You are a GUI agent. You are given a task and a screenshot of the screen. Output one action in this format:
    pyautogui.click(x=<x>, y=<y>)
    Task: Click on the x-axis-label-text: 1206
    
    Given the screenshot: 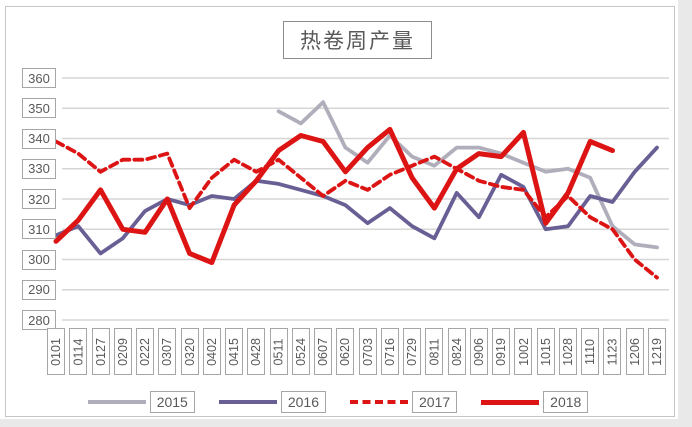 What is the action you would take?
    pyautogui.click(x=634, y=351)
    